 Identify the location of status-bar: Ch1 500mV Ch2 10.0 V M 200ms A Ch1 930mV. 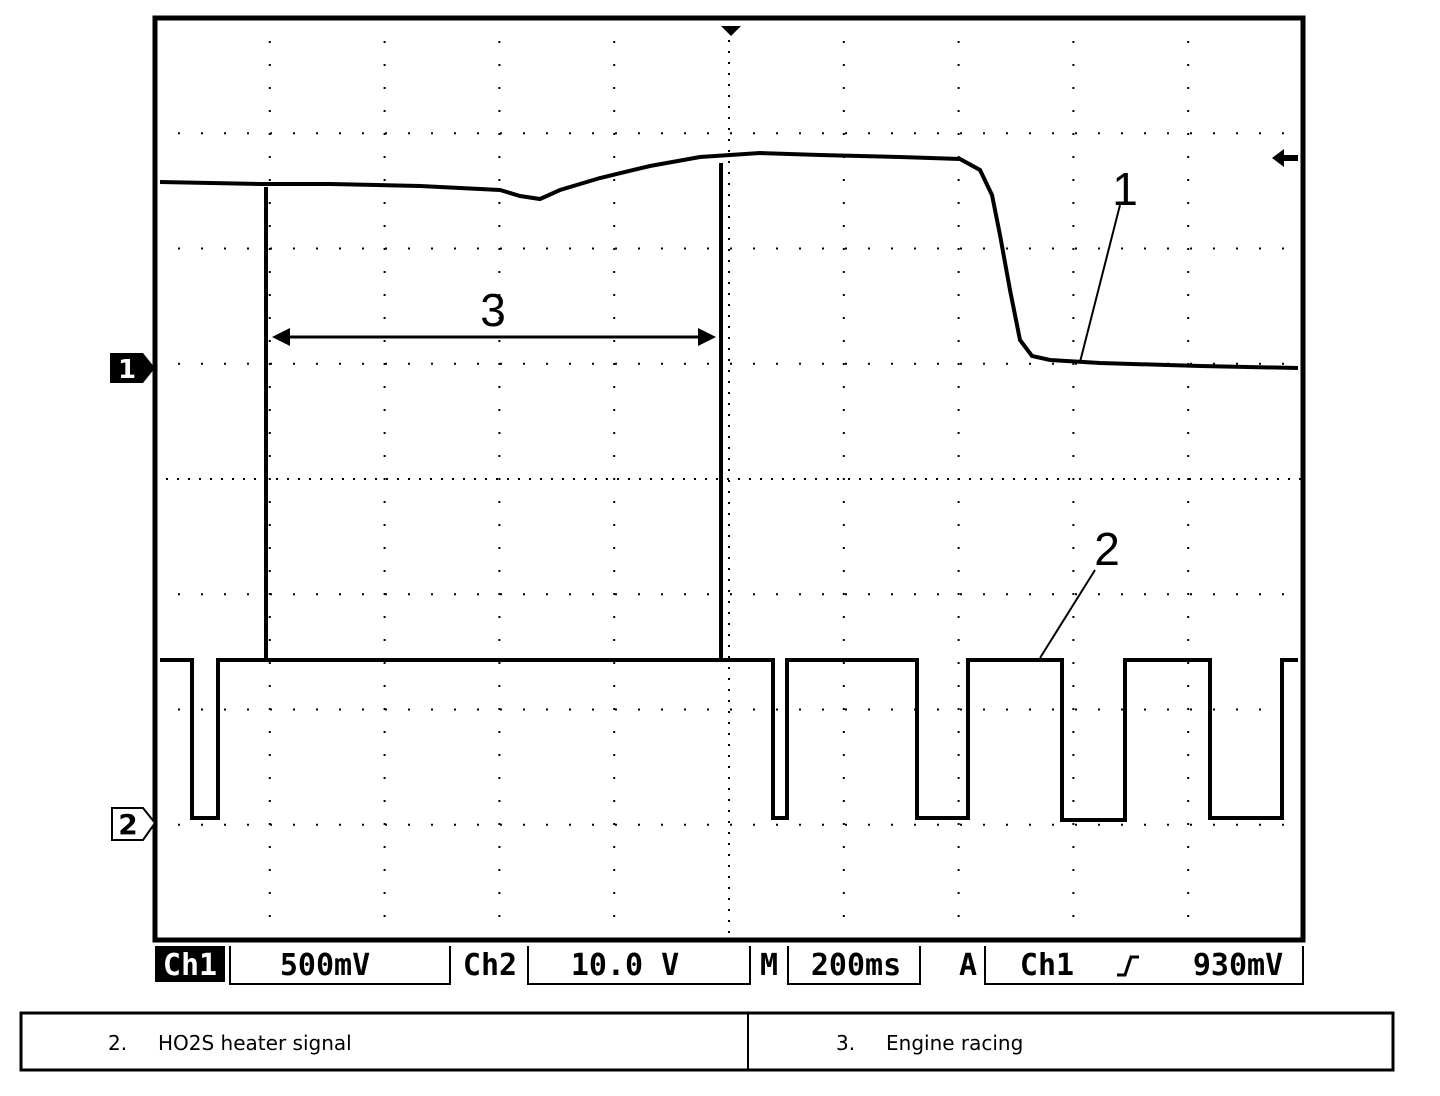
(729, 965).